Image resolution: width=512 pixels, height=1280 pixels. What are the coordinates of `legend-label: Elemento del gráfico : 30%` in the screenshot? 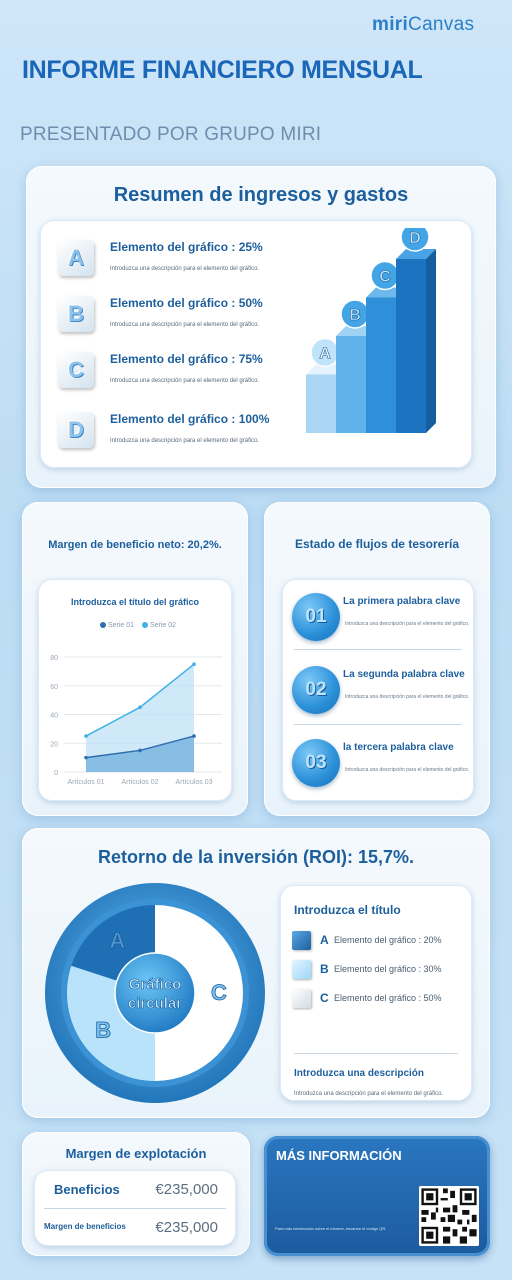 It's located at (388, 969).